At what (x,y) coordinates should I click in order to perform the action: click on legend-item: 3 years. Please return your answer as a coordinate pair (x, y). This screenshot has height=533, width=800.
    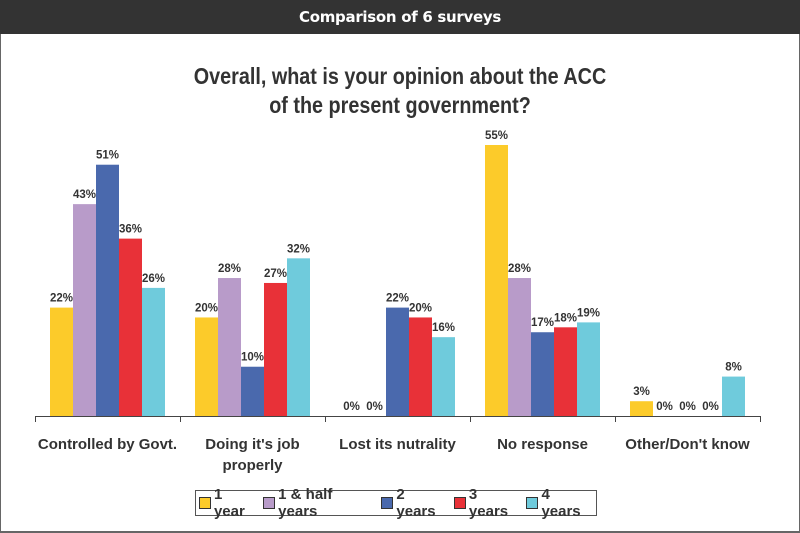
    Looking at the image, I should click on (487, 503).